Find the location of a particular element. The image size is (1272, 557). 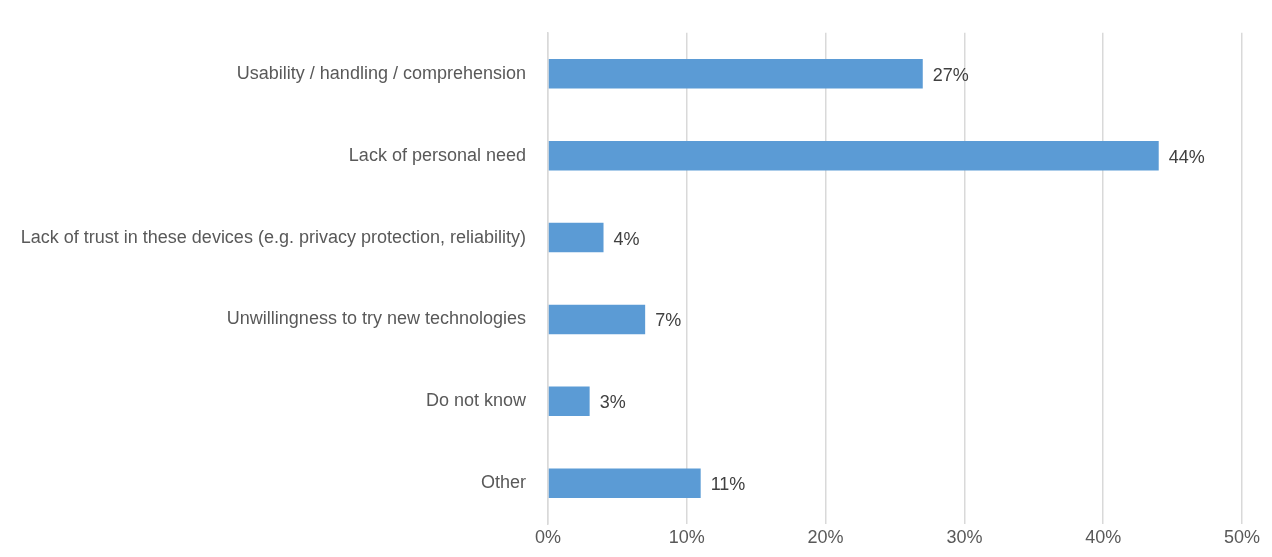

x-tick-label: 30% is located at coordinates (964, 536).